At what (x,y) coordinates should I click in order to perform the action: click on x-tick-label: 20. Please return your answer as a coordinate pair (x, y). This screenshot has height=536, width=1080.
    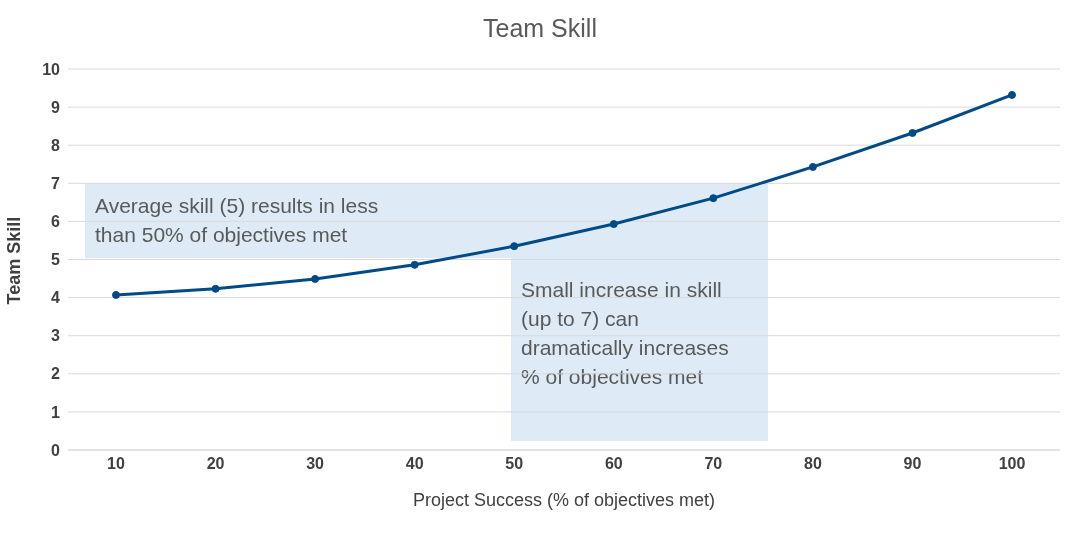
    Looking at the image, I should click on (215, 464).